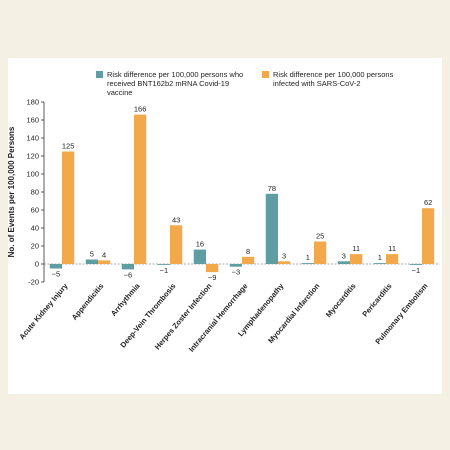 This screenshot has width=450, height=450. I want to click on y-tick-label: 0, so click(37, 264).